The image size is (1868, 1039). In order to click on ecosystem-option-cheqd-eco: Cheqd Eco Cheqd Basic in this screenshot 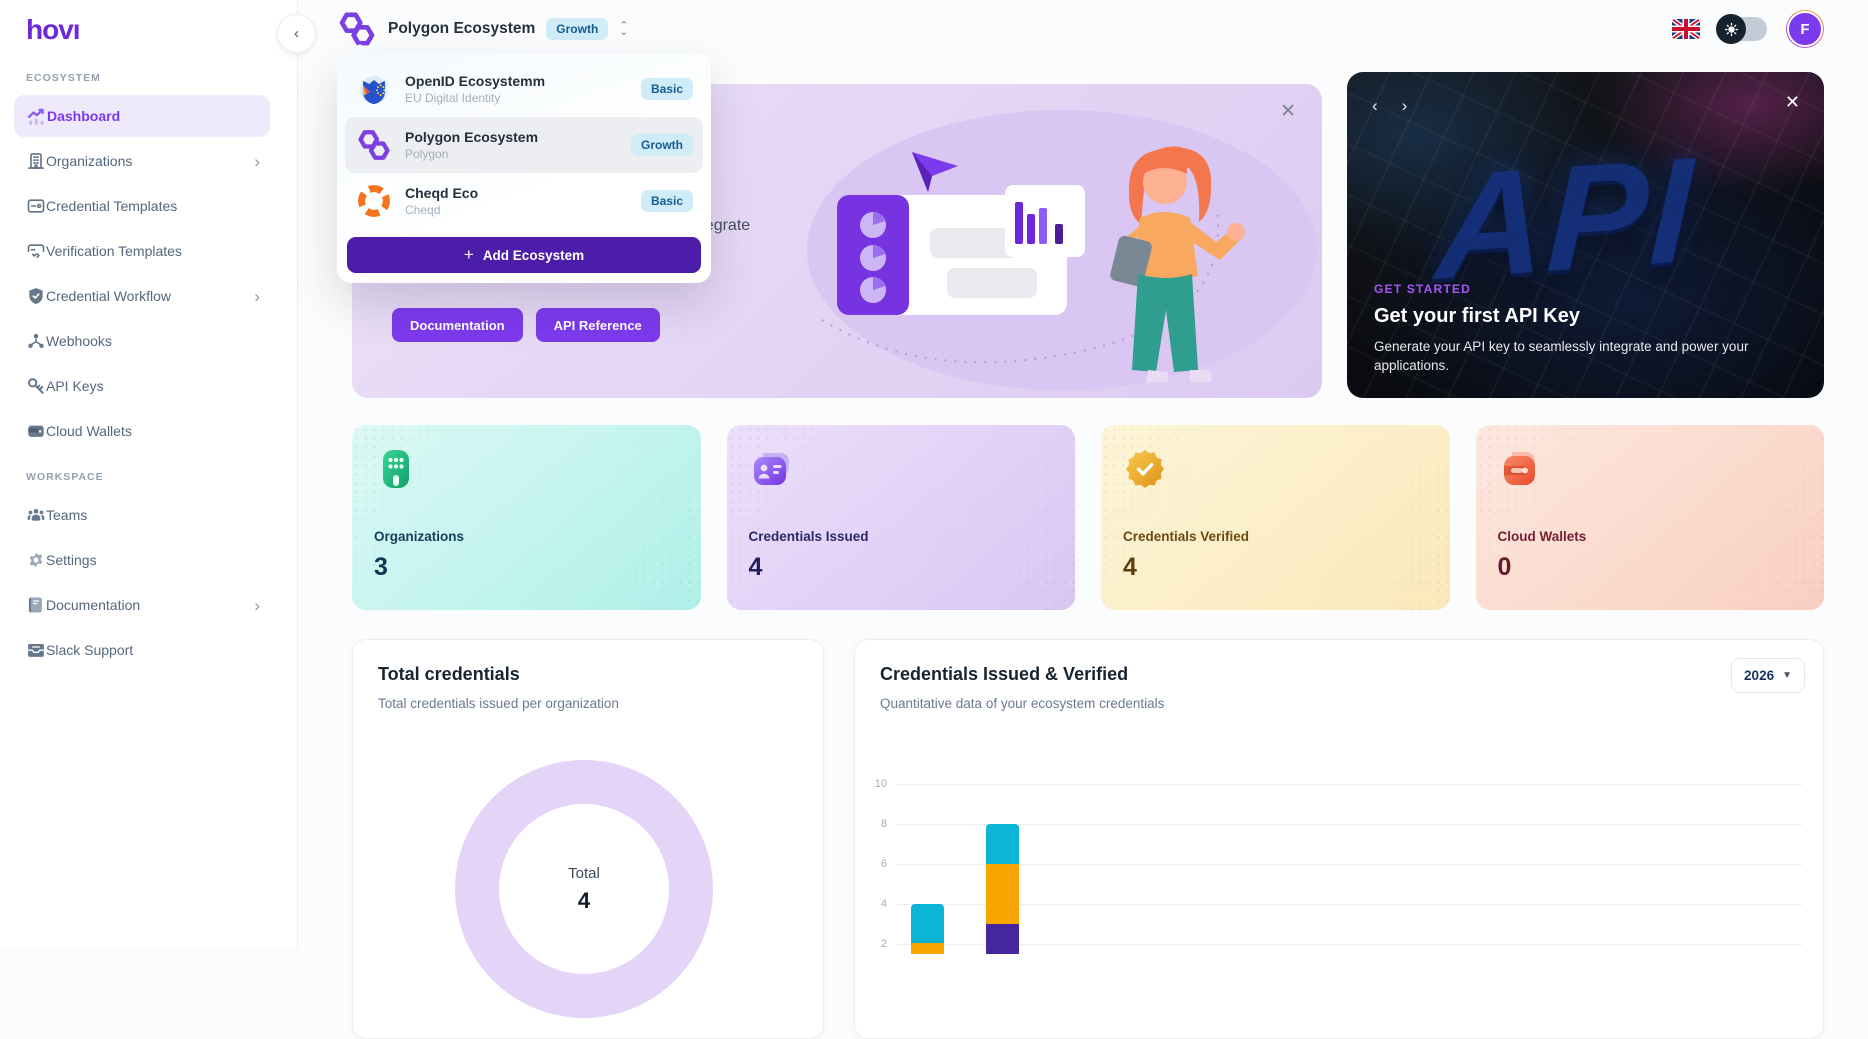, I will do `click(524, 201)`.